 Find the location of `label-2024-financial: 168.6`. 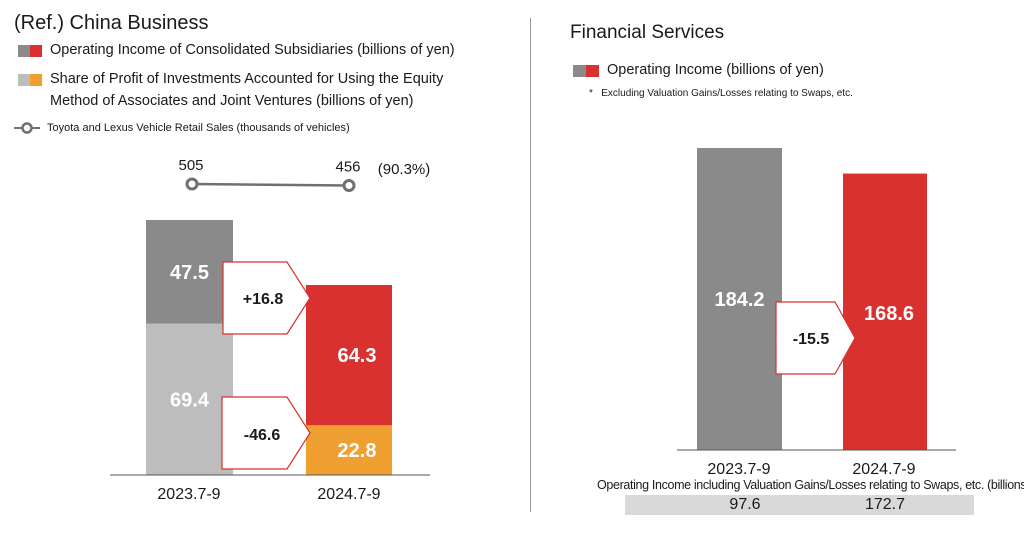

label-2024-financial: 168.6 is located at coordinates (889, 314).